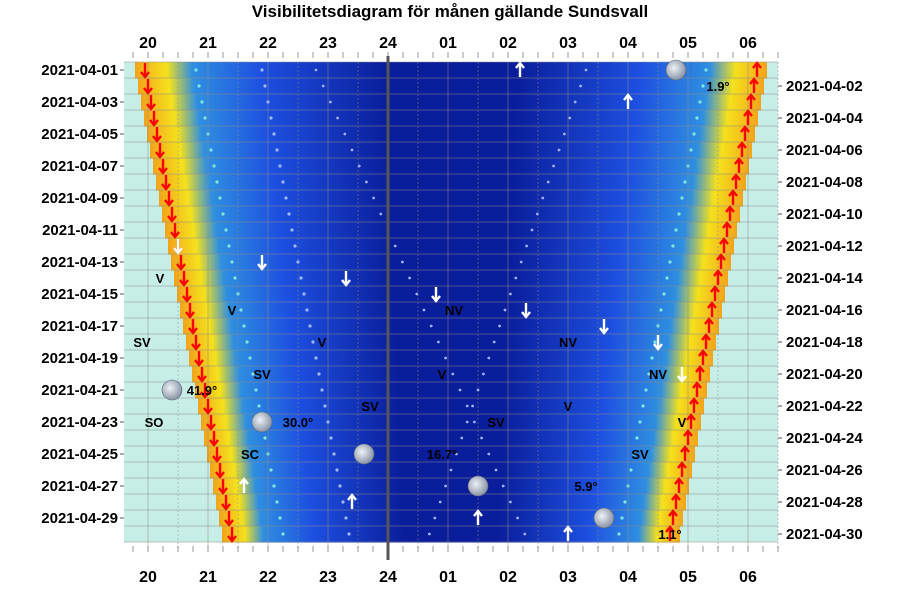 Image resolution: width=900 pixels, height=606 pixels. Describe the element at coordinates (208, 577) in the screenshot. I see `hour-label: 21` at that location.